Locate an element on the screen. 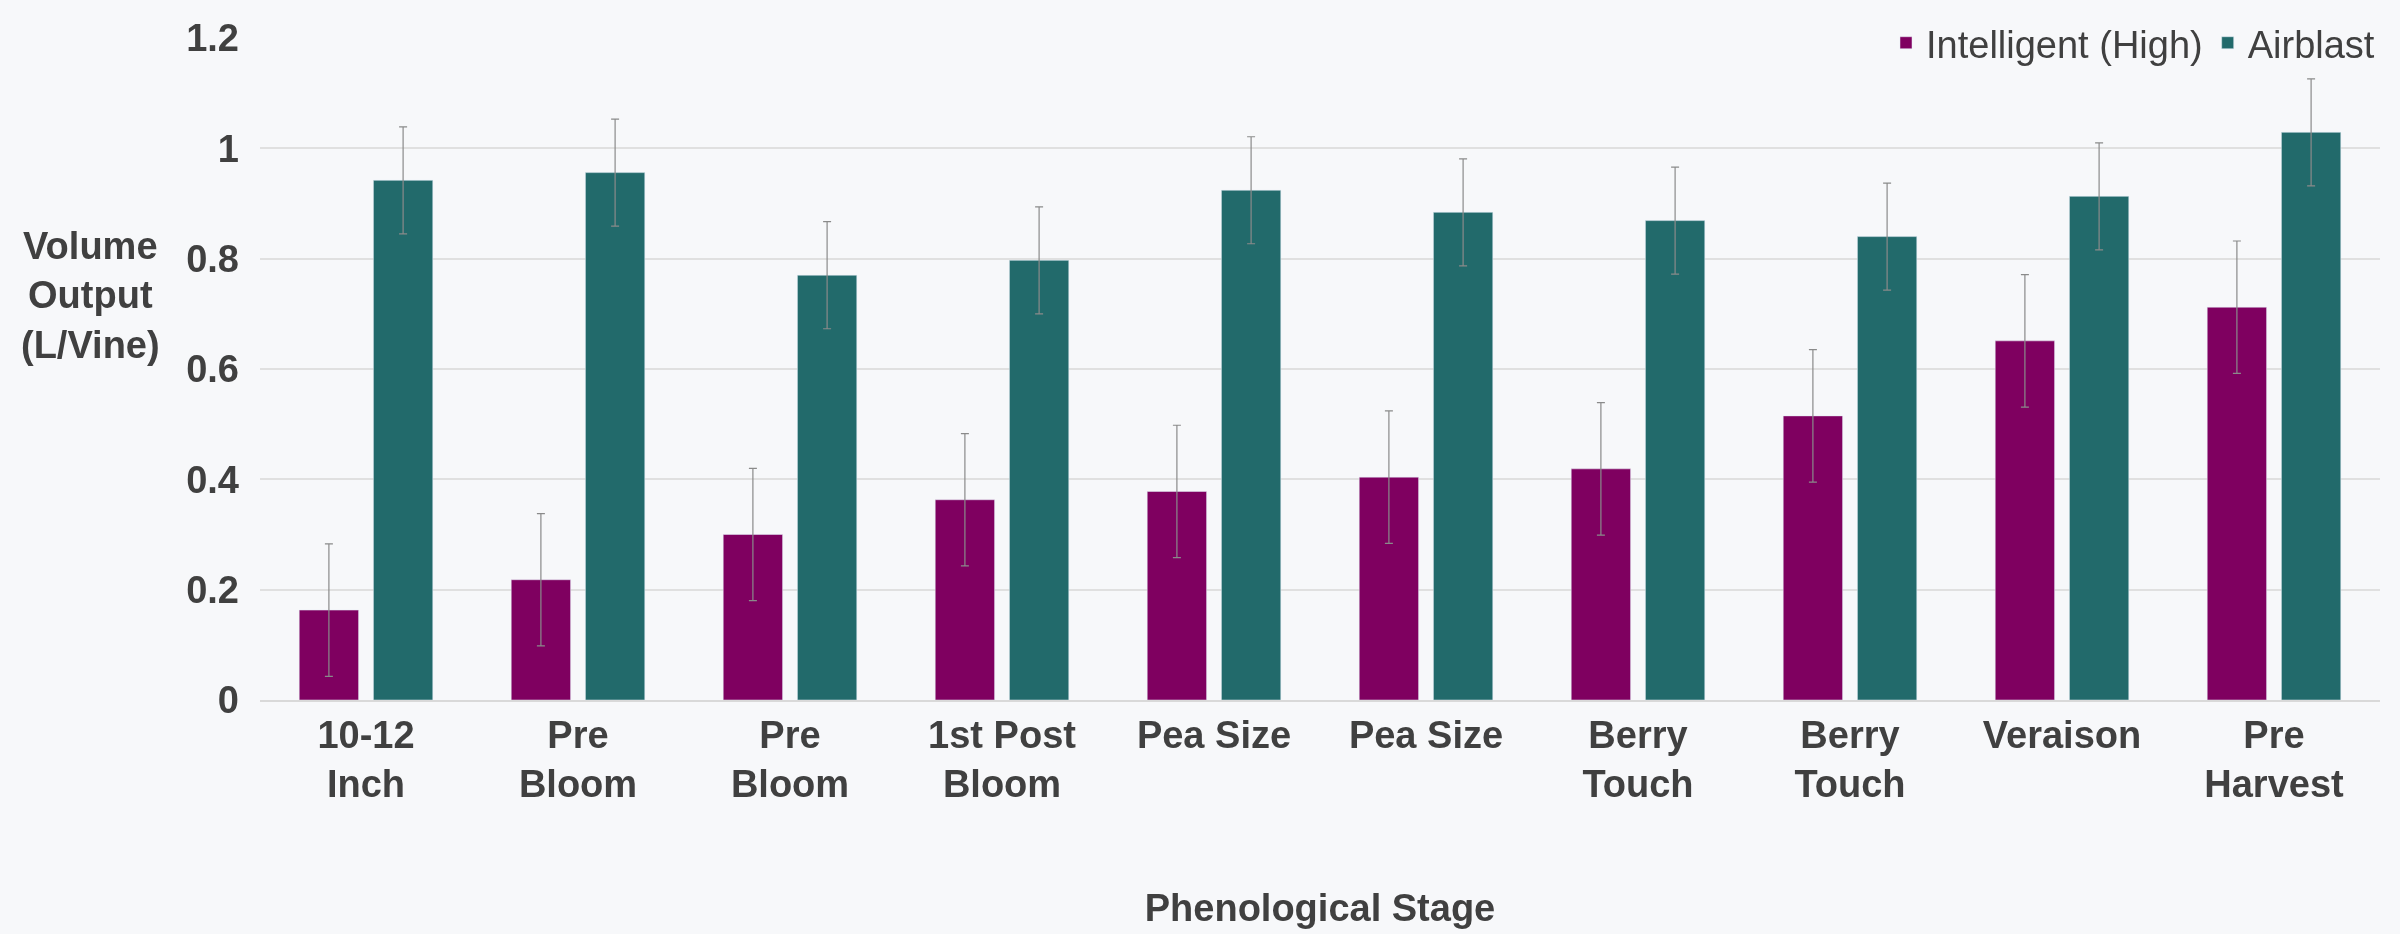 This screenshot has width=2400, height=934. y-tick-label: 0 is located at coordinates (228, 700).